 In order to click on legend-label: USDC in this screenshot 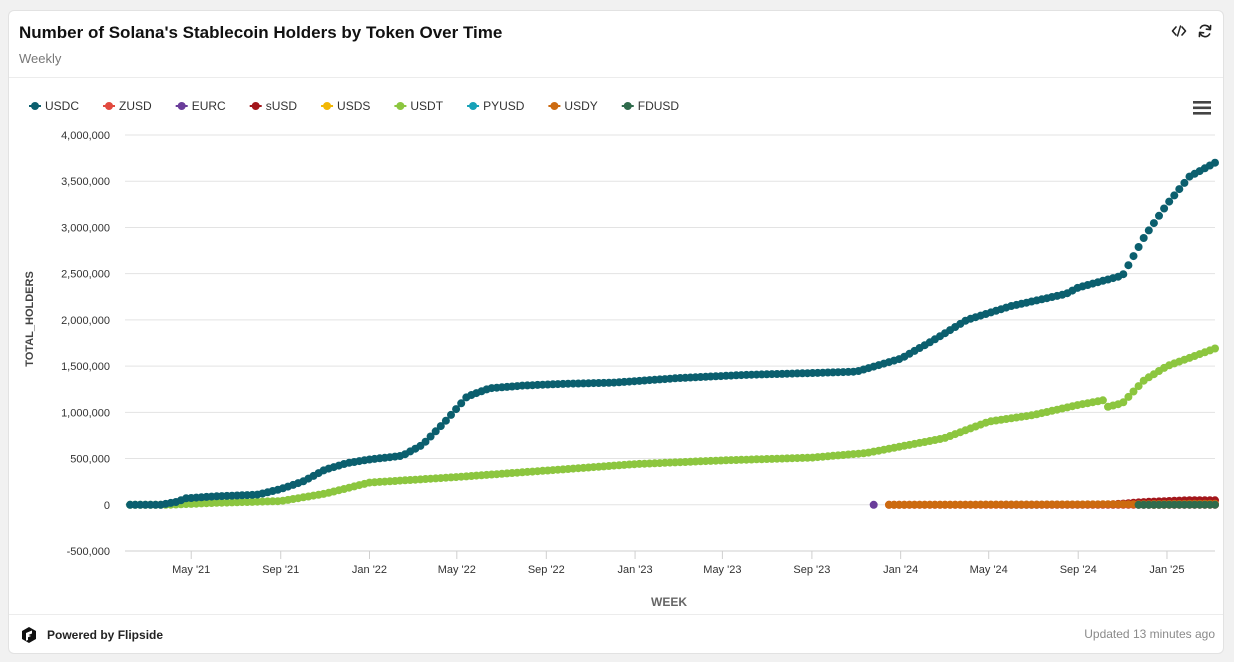, I will do `click(62, 106)`.